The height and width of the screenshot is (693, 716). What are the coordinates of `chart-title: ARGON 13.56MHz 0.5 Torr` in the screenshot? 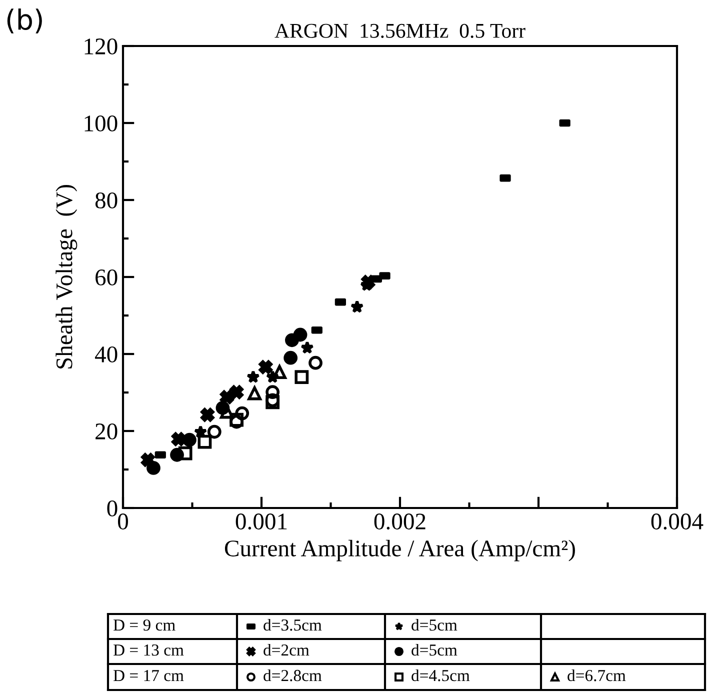 It's located at (400, 31).